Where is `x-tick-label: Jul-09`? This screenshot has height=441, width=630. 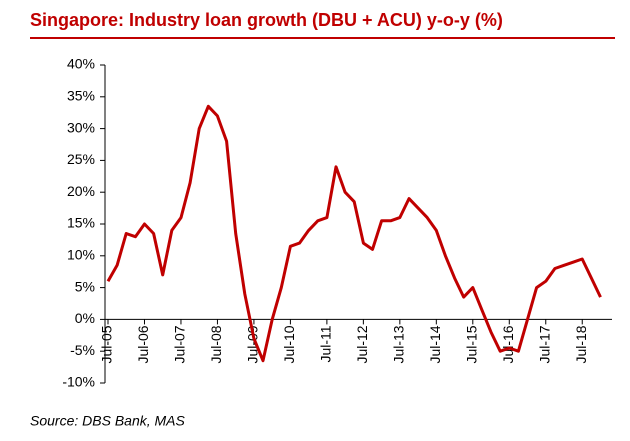 x-tick-label: Jul-09 is located at coordinates (253, 344).